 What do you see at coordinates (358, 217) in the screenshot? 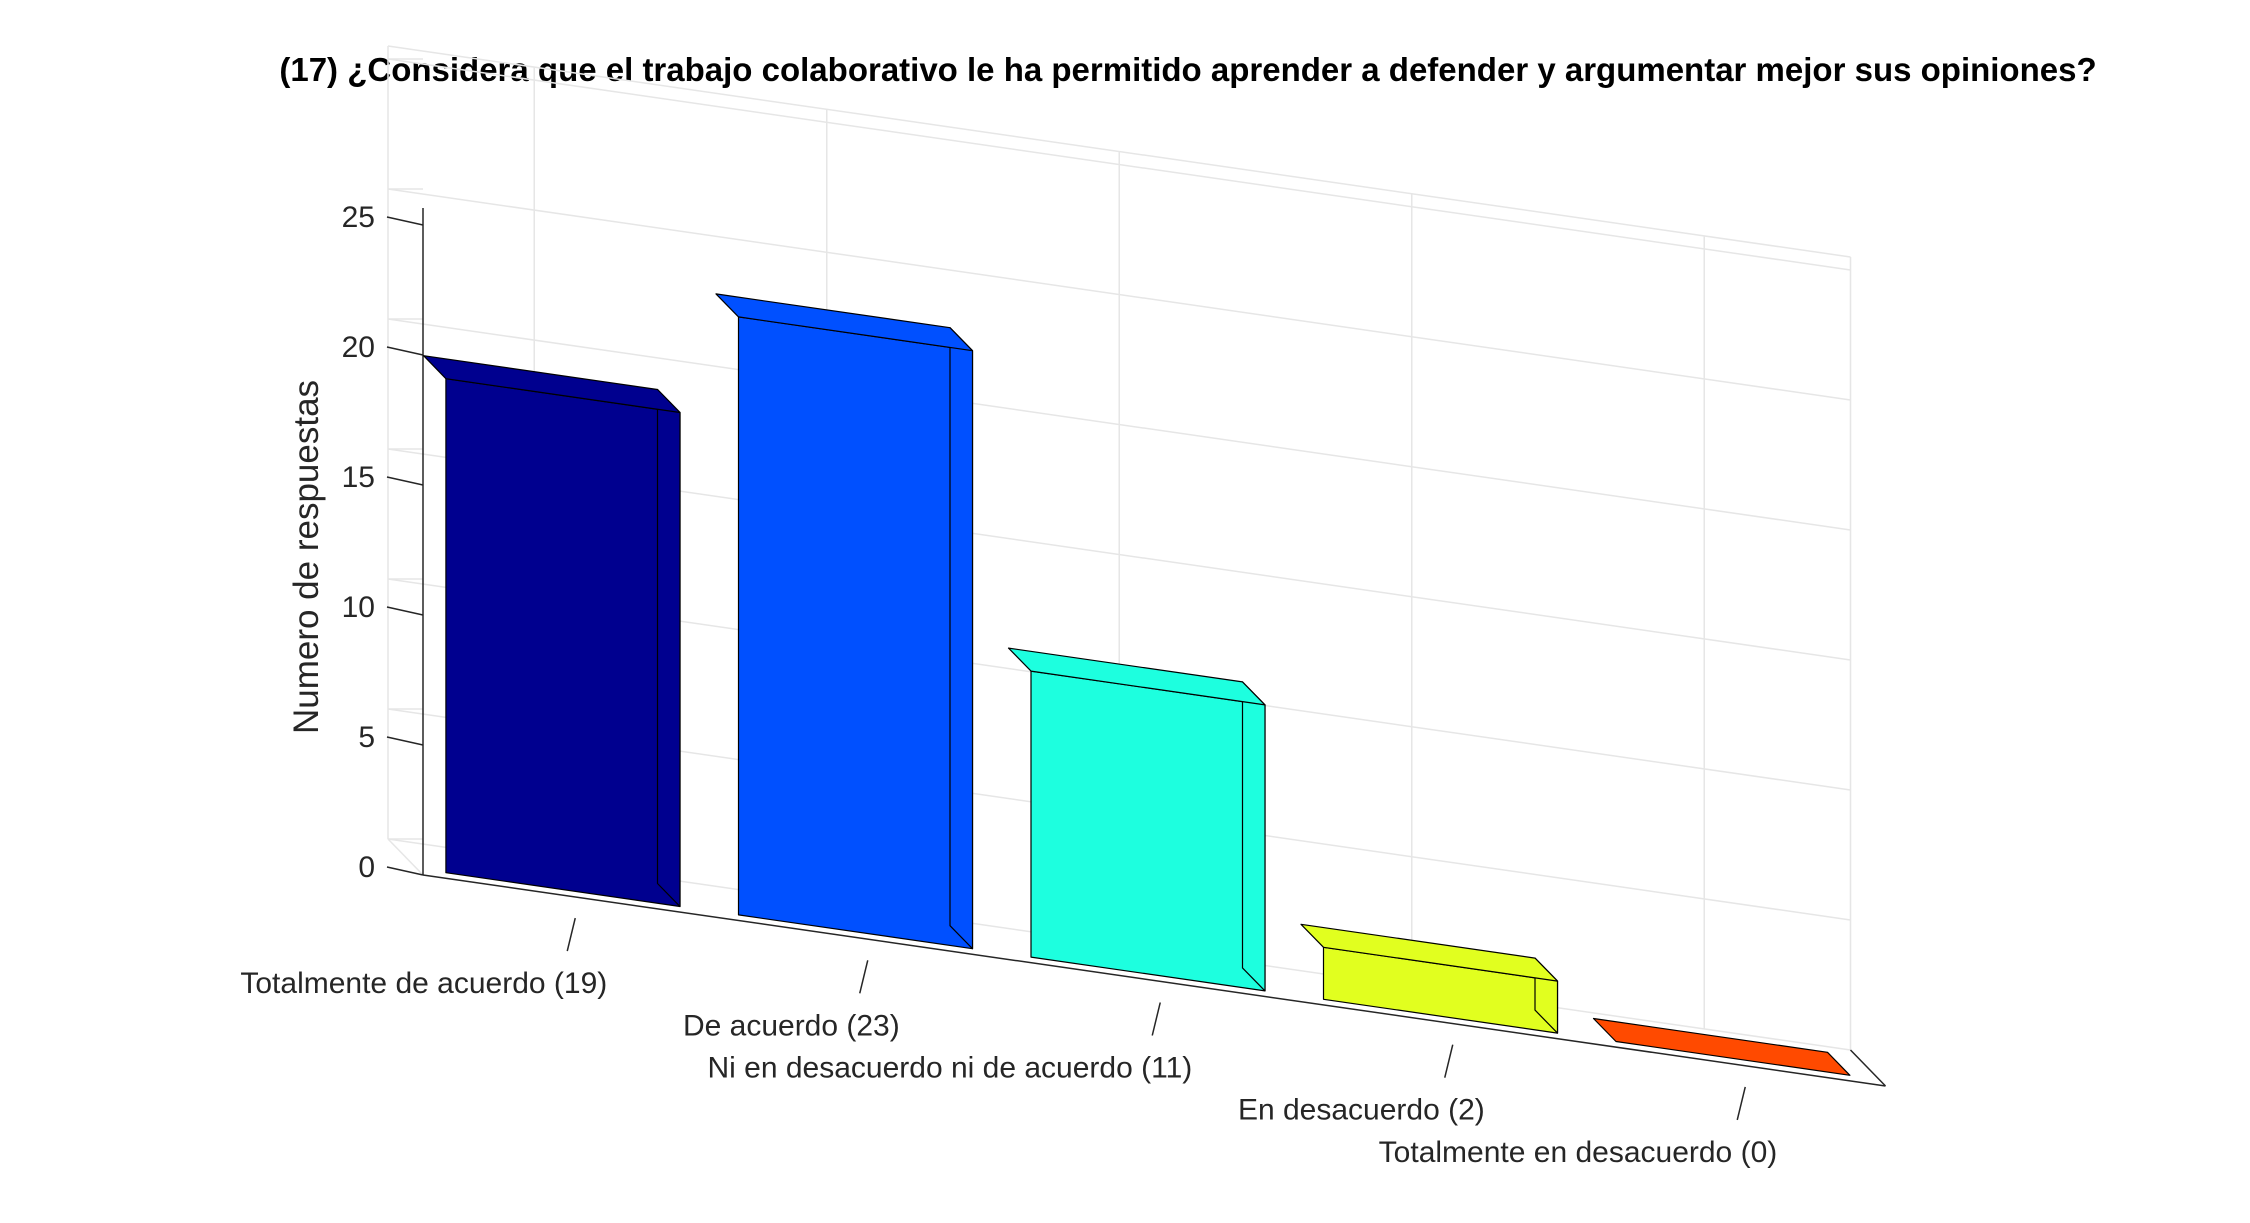
I see `y-tick-label: 25` at bounding box center [358, 217].